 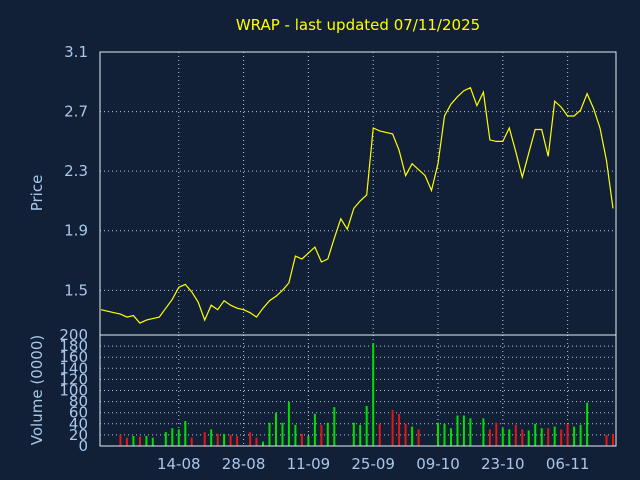 What do you see at coordinates (73, 391) in the screenshot?
I see `volume-tick-label: 100` at bounding box center [73, 391].